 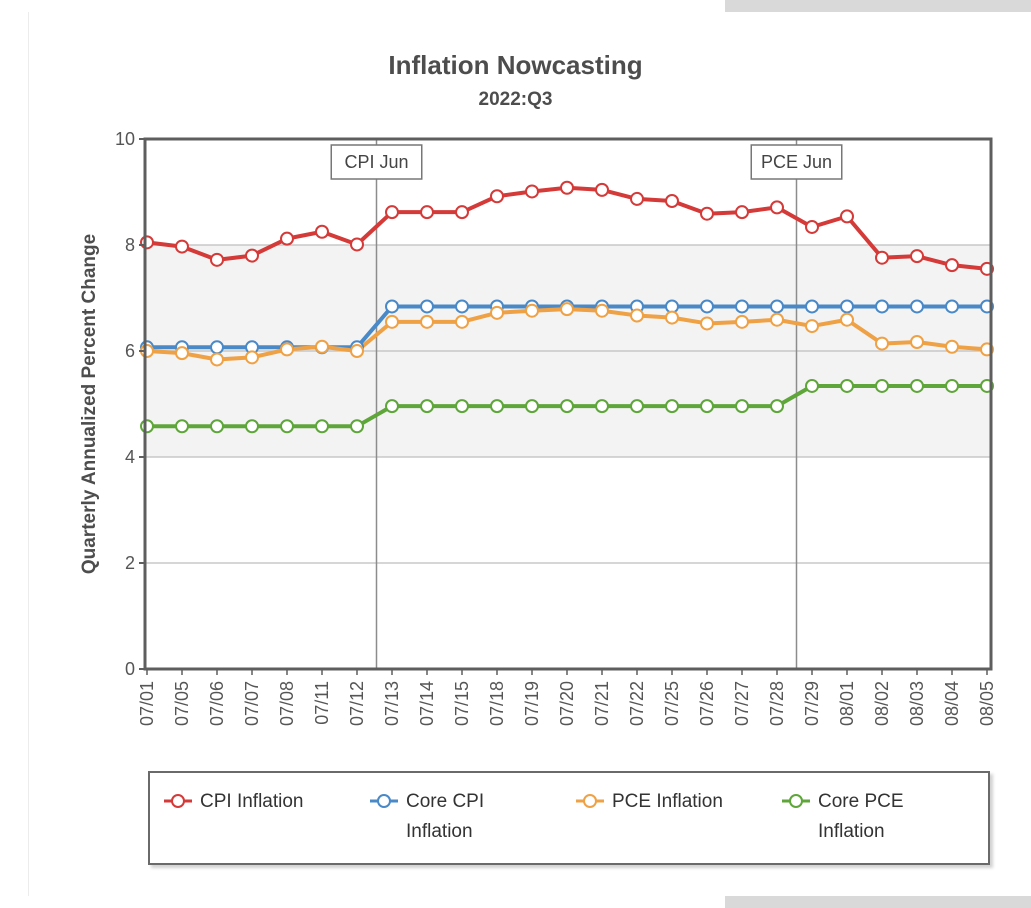 What do you see at coordinates (130, 245) in the screenshot?
I see `y-tick-label-8: 8` at bounding box center [130, 245].